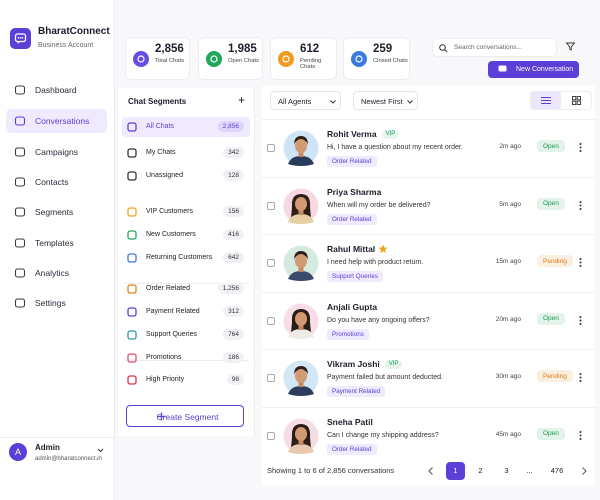 This screenshot has height=500, width=600. I want to click on segment-count: 642, so click(233, 257).